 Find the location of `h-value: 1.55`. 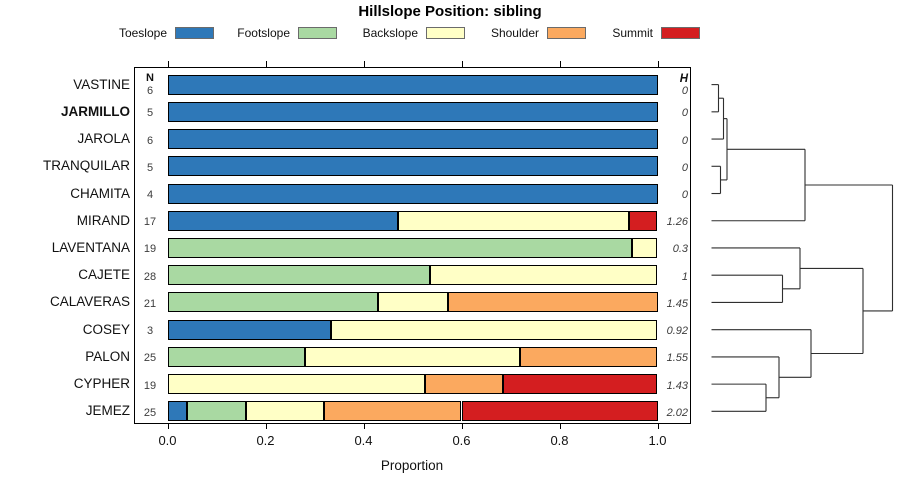

h-value: 1.55 is located at coordinates (677, 358).